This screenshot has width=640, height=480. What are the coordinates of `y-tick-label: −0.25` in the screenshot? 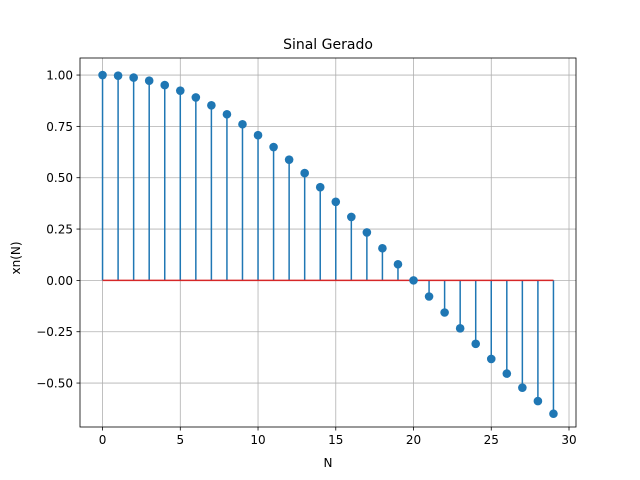 It's located at (54, 332).